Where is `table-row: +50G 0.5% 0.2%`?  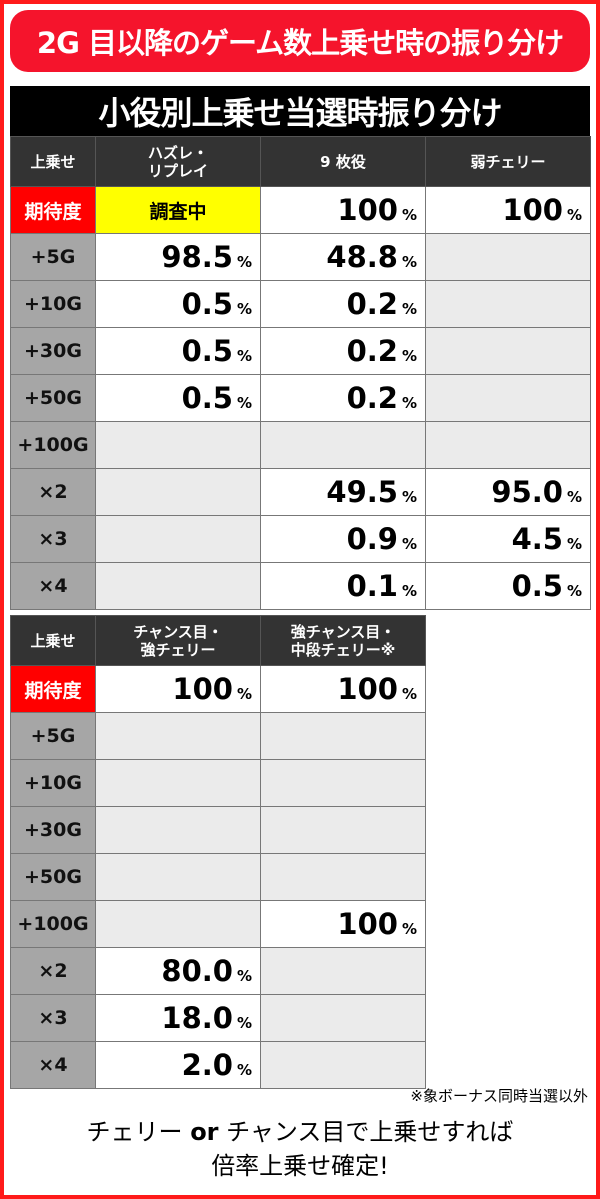
table-row: +50G 0.5% 0.2% is located at coordinates (300, 398).